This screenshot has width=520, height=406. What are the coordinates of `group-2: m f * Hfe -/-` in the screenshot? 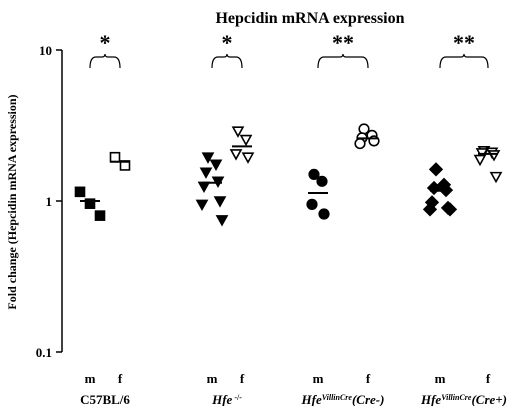 It's located at (225, 218).